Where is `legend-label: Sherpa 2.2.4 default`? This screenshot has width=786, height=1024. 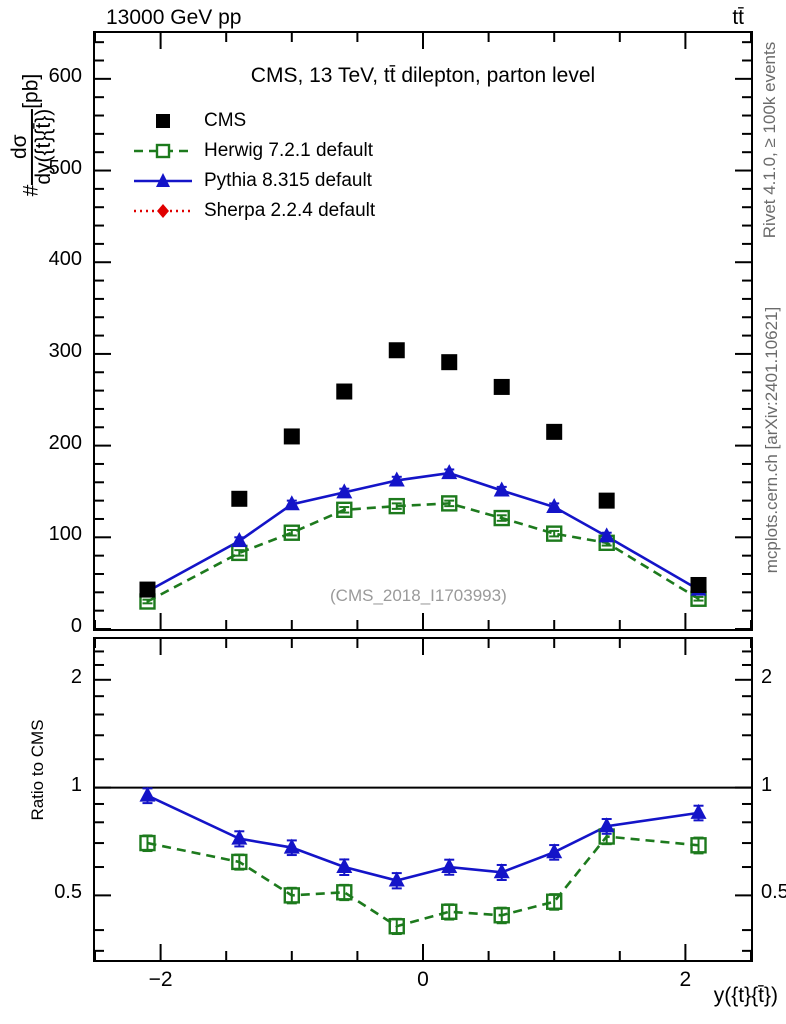 legend-label: Sherpa 2.2.4 default is located at coordinates (290, 210).